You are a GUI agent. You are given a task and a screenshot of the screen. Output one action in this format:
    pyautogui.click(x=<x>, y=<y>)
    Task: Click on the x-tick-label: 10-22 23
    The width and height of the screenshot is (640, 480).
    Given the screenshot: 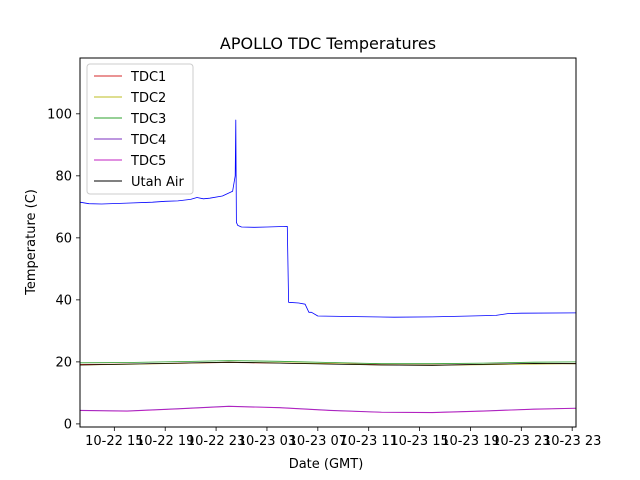 What is the action you would take?
    pyautogui.click(x=216, y=441)
    